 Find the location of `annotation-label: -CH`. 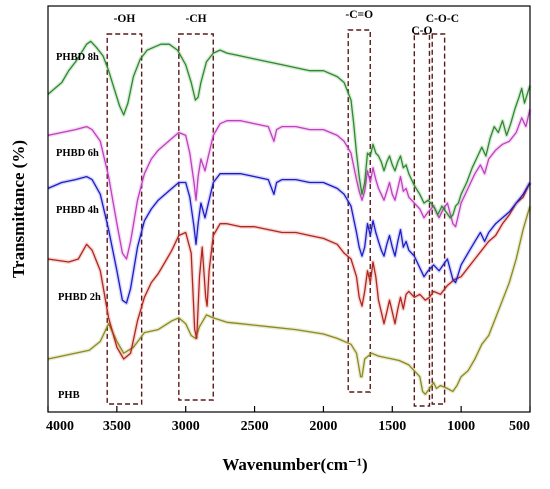

annotation-label: -CH is located at coordinates (195, 19).